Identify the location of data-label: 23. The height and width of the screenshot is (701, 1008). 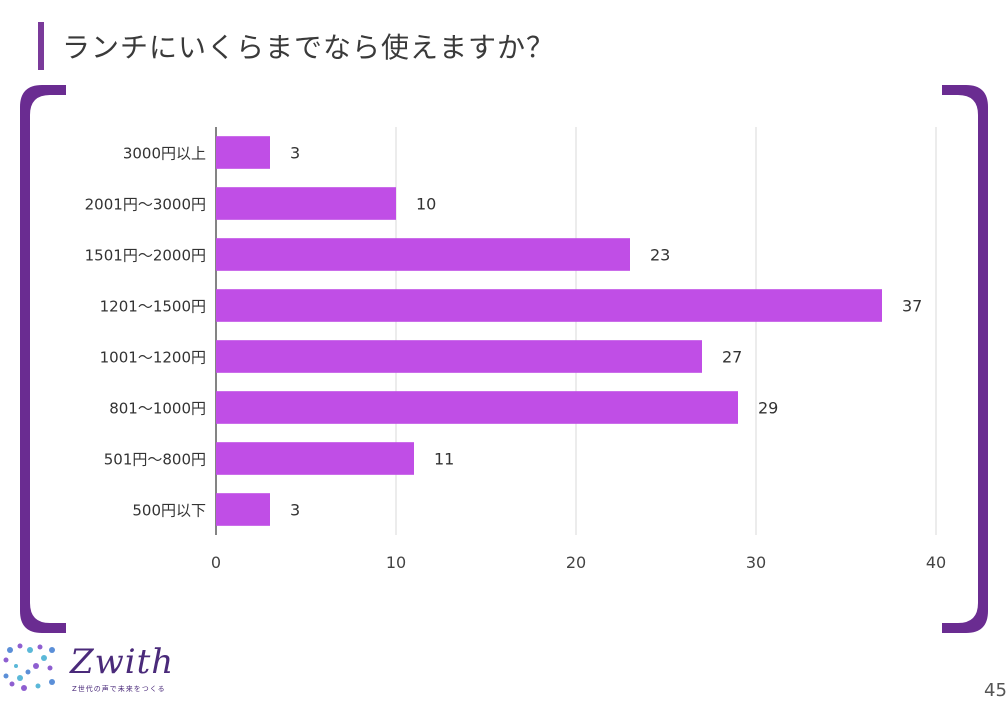
(660, 255).